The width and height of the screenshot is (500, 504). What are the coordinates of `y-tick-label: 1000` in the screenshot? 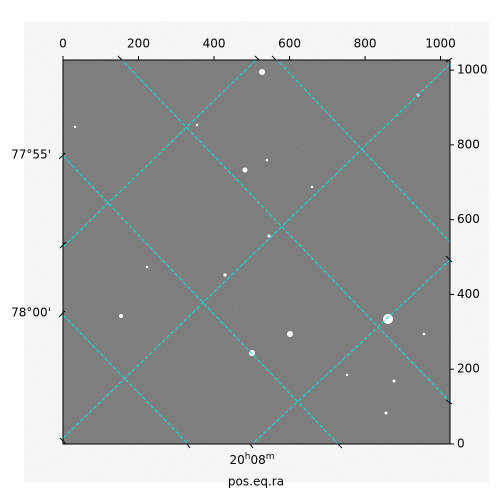 It's located at (472, 70).